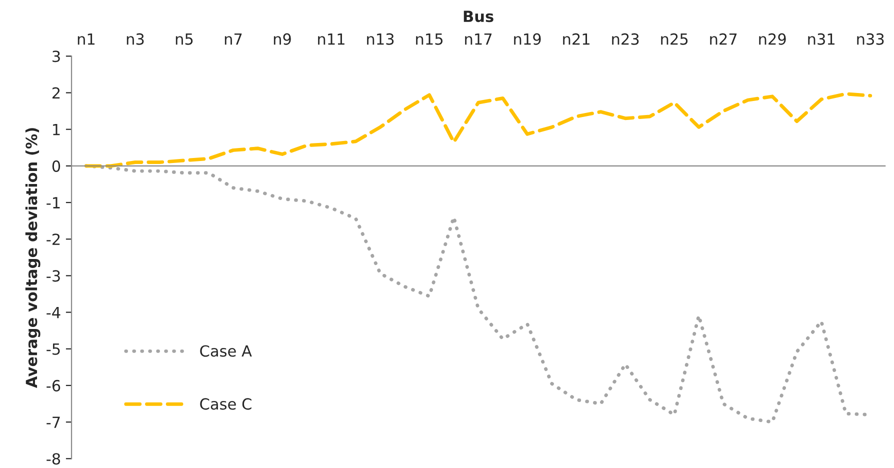  I want to click on y-tick-label: 0, so click(56, 166).